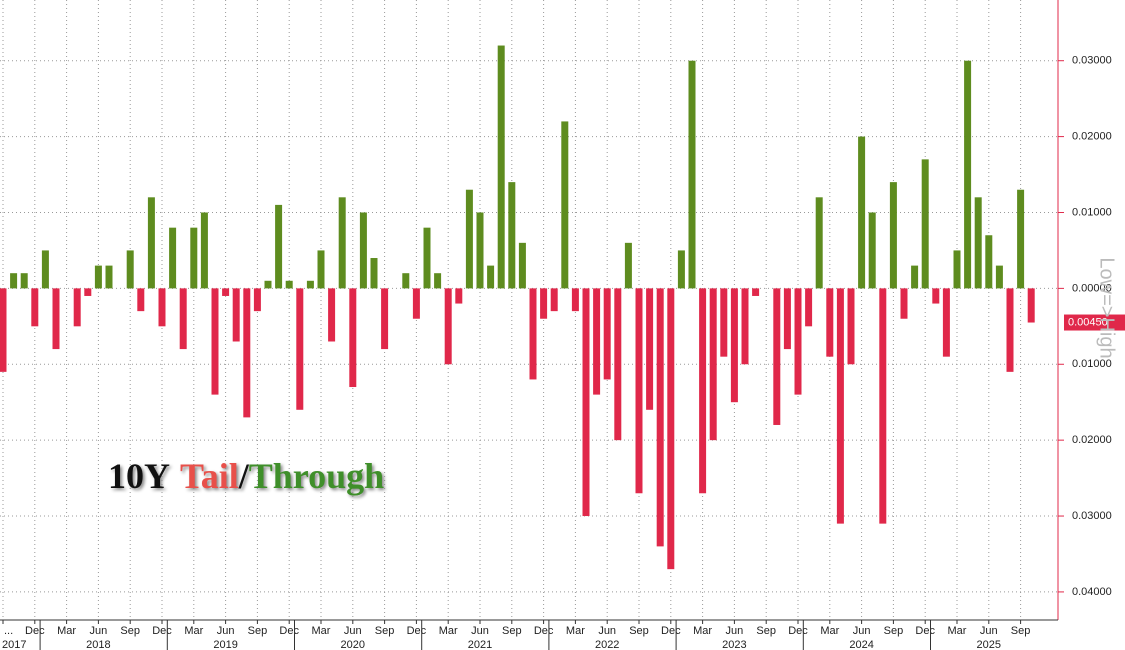  Describe the element at coordinates (1092, 592) in the screenshot. I see `y-tick-label: 0.04000` at that location.